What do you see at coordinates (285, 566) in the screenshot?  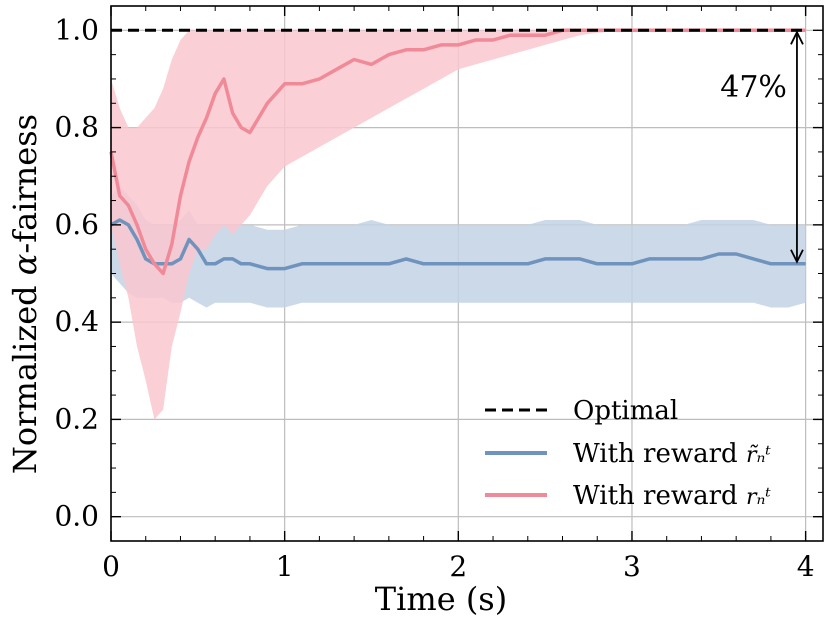 I see `x-tick-label: 1` at bounding box center [285, 566].